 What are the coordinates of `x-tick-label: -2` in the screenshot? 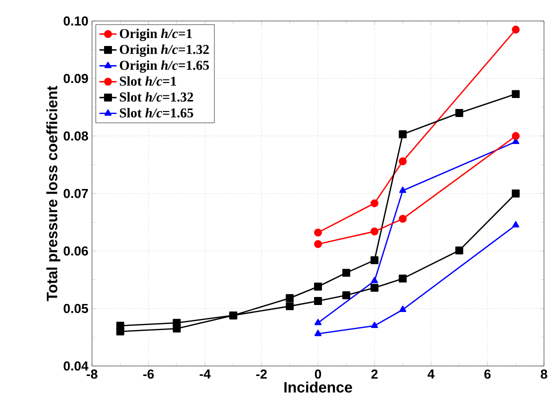 It's located at (261, 374).